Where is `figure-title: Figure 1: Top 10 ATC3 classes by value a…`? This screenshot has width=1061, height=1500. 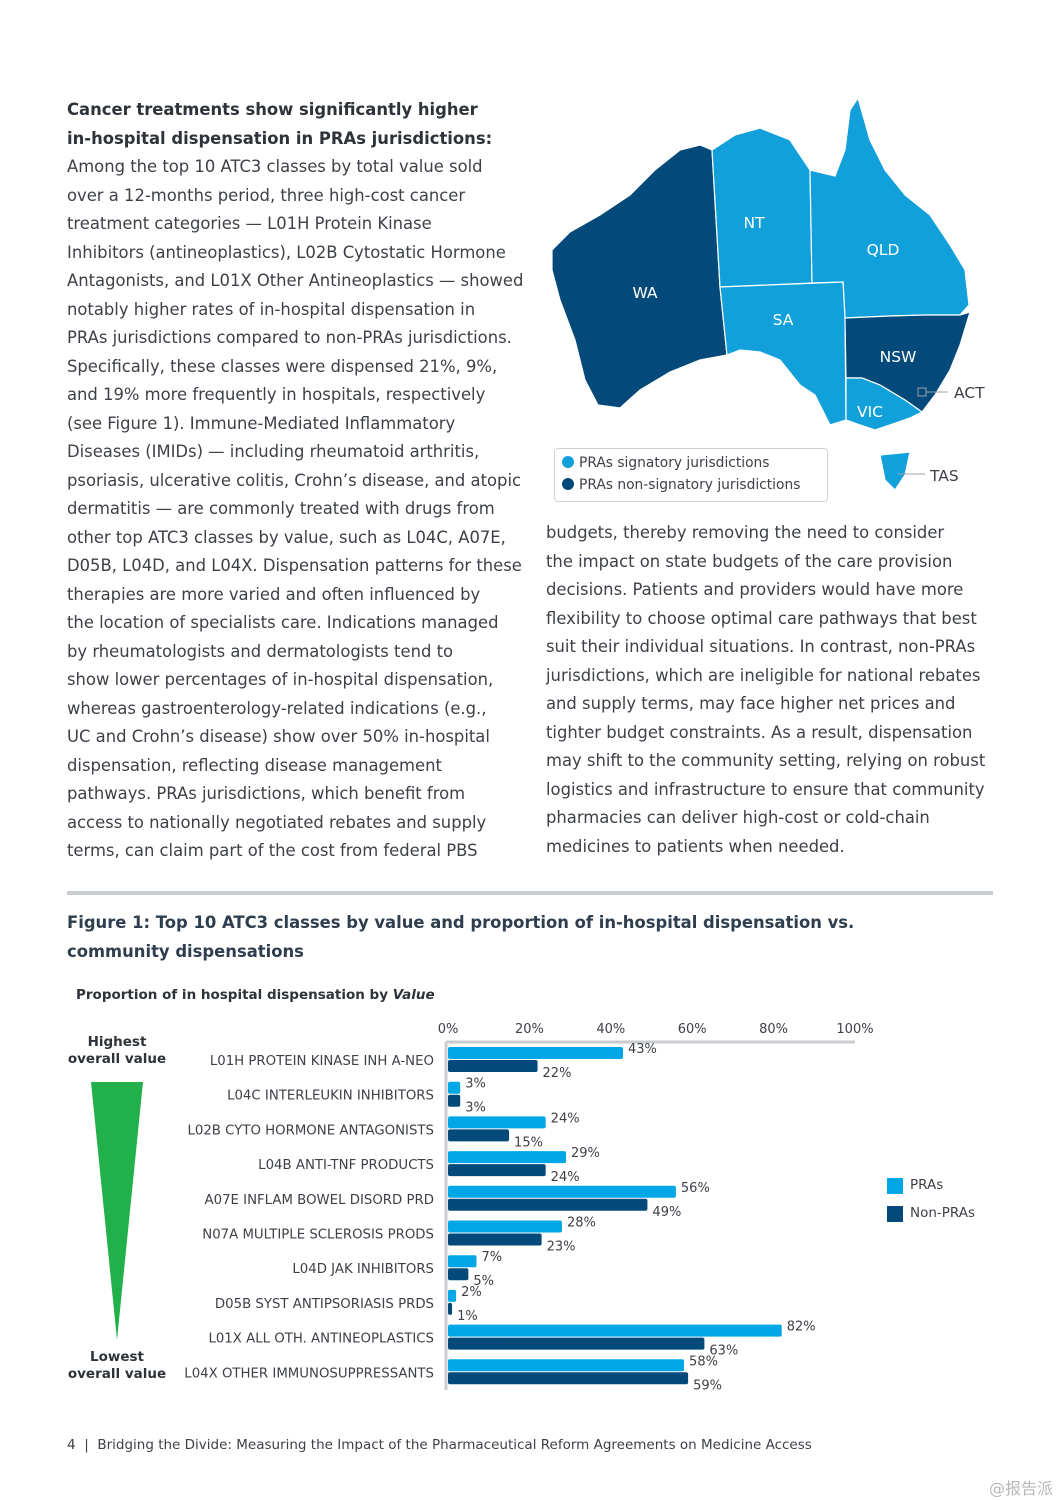
figure-title: Figure 1: Top 10 ATC3 classes by value a… is located at coordinates (460, 937).